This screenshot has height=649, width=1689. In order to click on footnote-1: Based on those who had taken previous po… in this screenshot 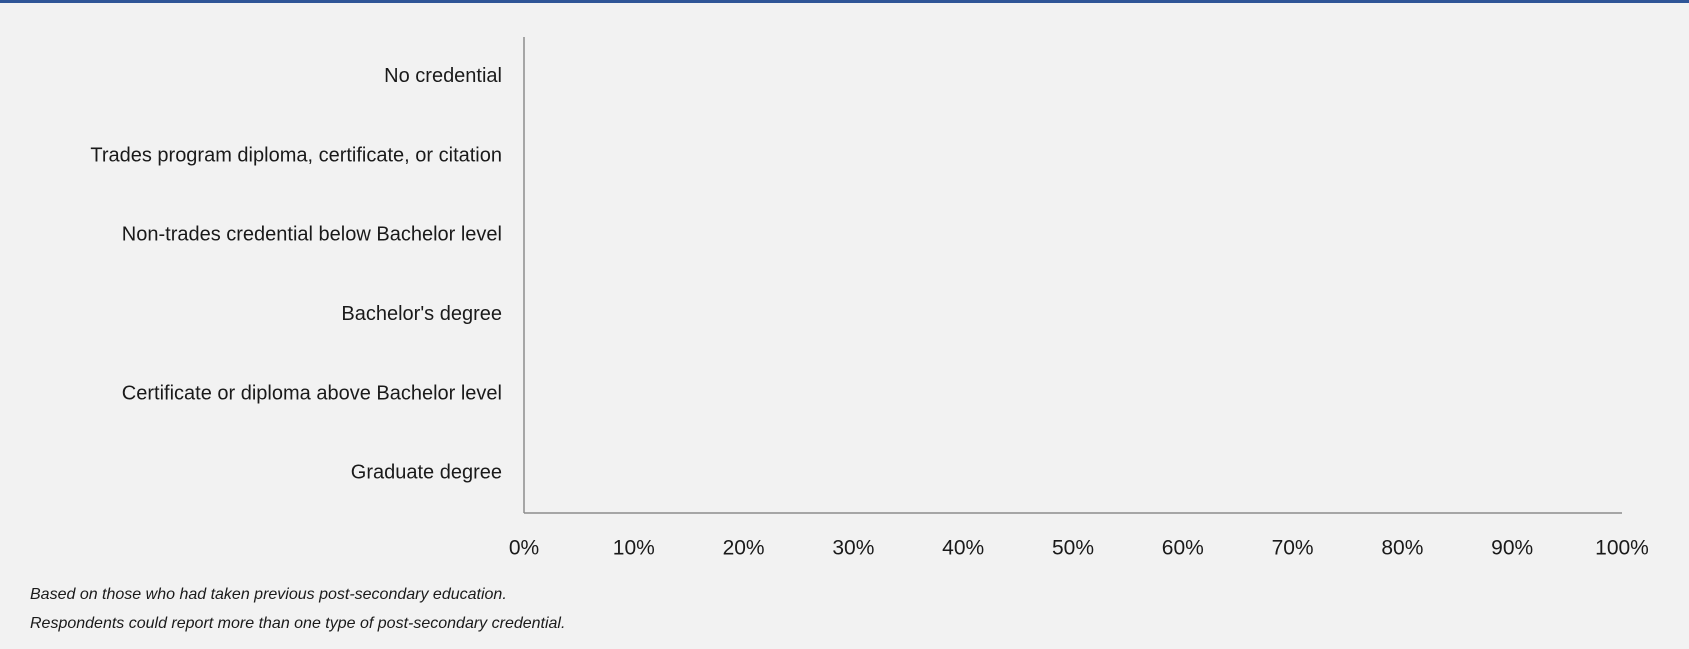, I will do `click(268, 594)`.